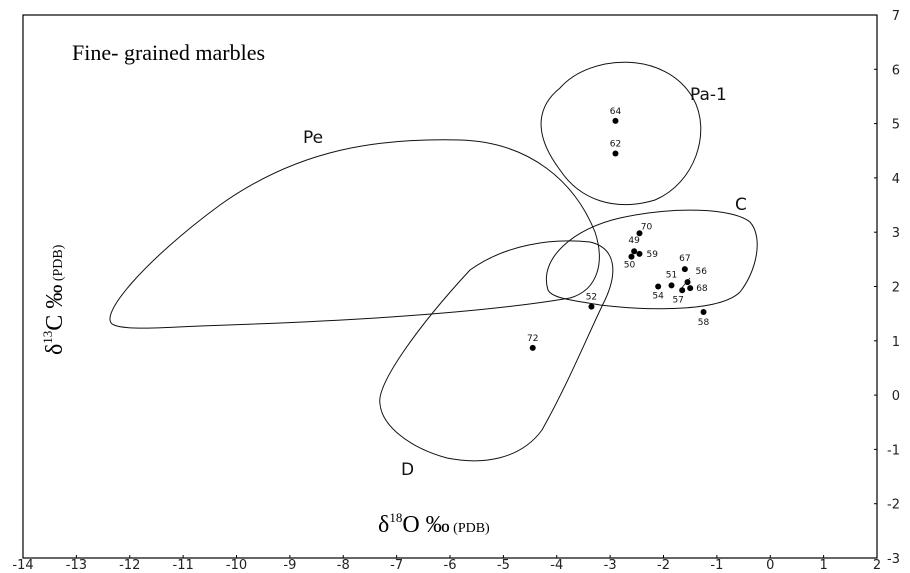 This screenshot has height=573, width=910. What do you see at coordinates (503, 565) in the screenshot?
I see `x-tick-label: -5` at bounding box center [503, 565].